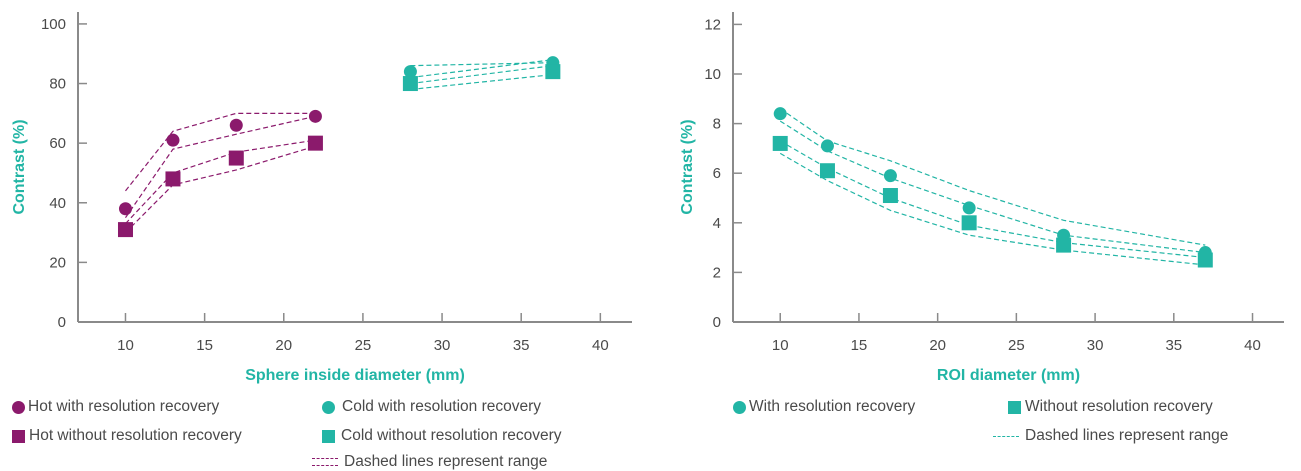 Image resolution: width=1301 pixels, height=471 pixels. I want to click on y-tick-label: 8, so click(717, 124).